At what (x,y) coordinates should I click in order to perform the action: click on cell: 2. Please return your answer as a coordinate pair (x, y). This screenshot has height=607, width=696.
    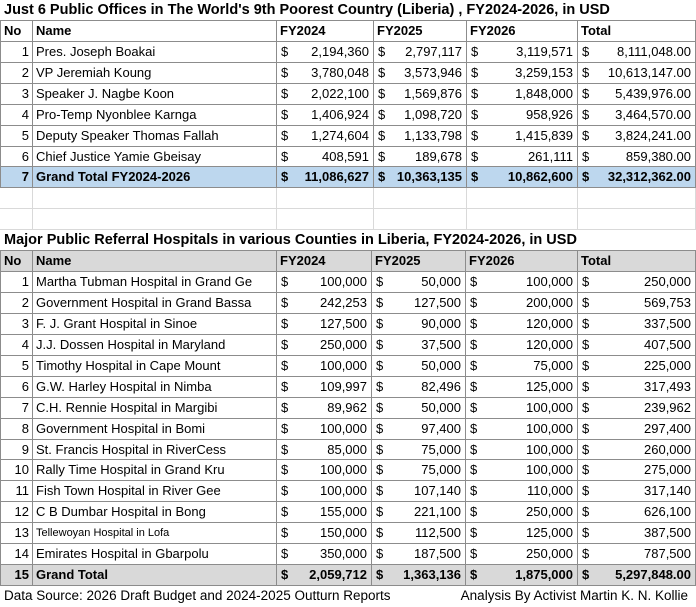
    Looking at the image, I should click on (16, 303).